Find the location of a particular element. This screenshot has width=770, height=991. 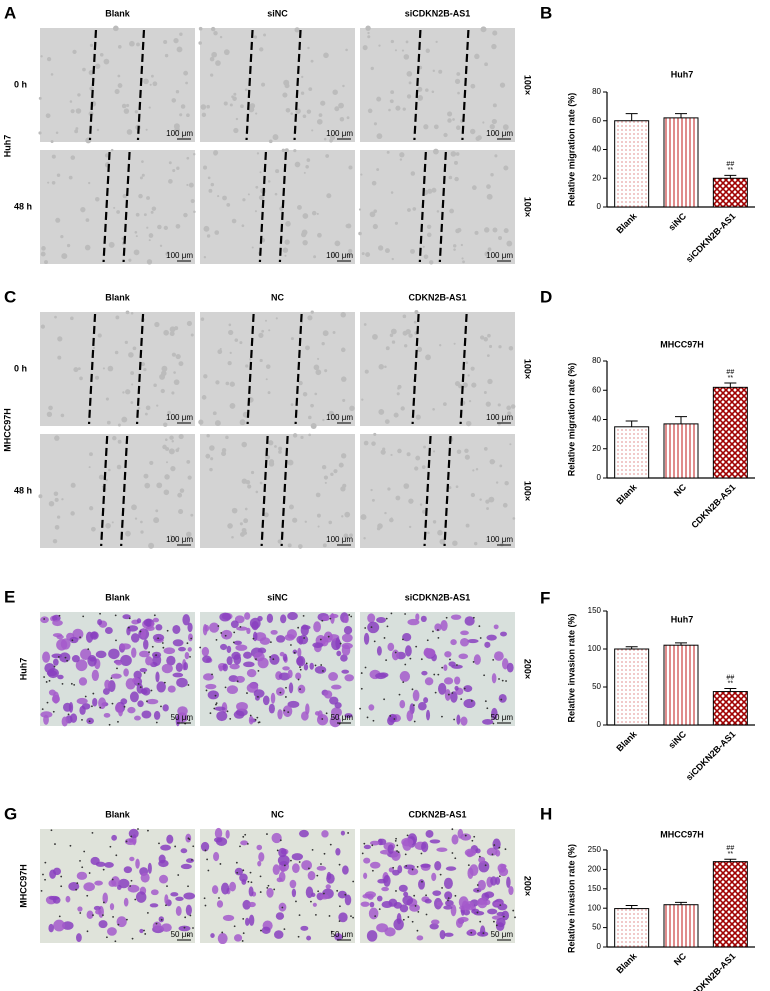

significance-mark: ** is located at coordinates (731, 683).